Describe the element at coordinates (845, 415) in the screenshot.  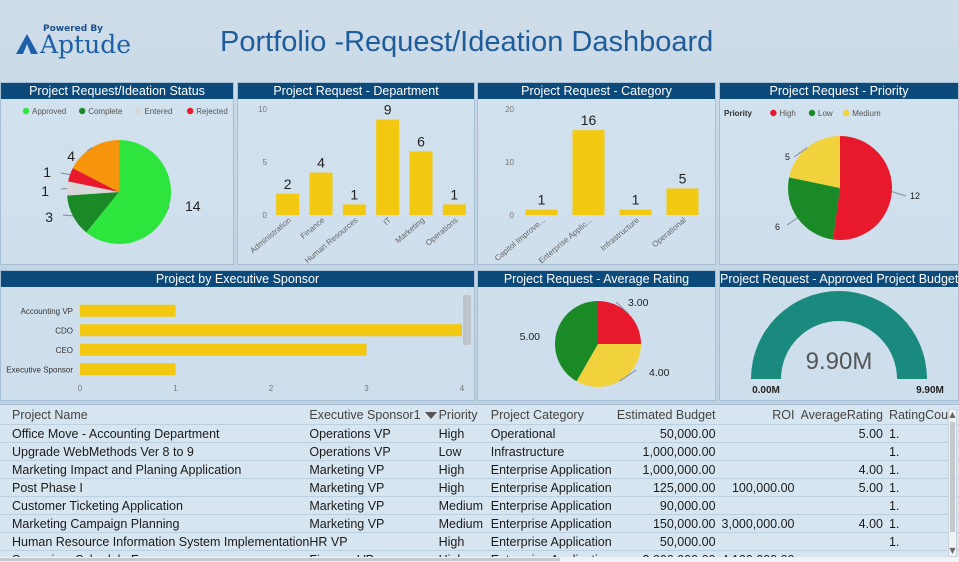
I see `column-header: AverageRating` at that location.